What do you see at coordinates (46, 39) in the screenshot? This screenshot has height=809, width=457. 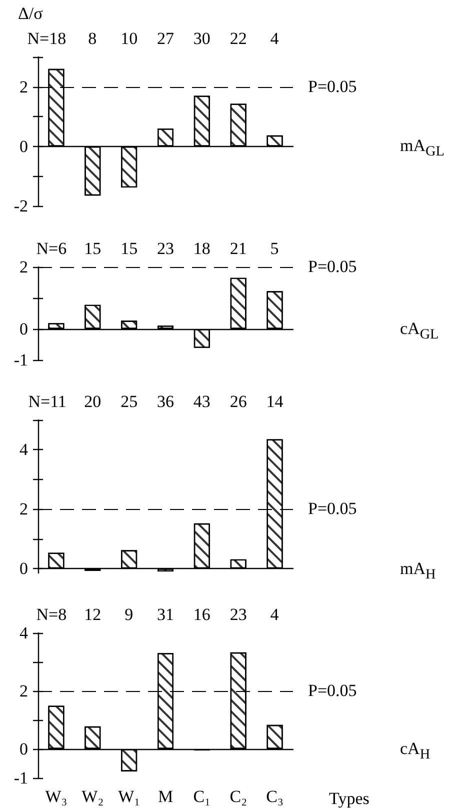 I see `text: N=18` at bounding box center [46, 39].